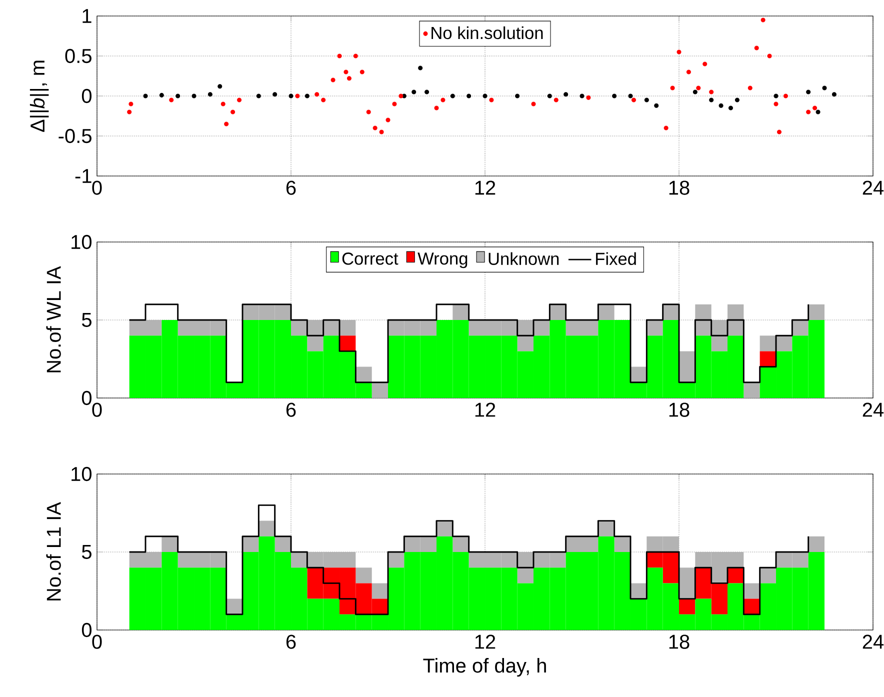 This screenshot has width=884, height=697. What do you see at coordinates (523, 259) in the screenshot?
I see `legend-label: Unknown` at bounding box center [523, 259].